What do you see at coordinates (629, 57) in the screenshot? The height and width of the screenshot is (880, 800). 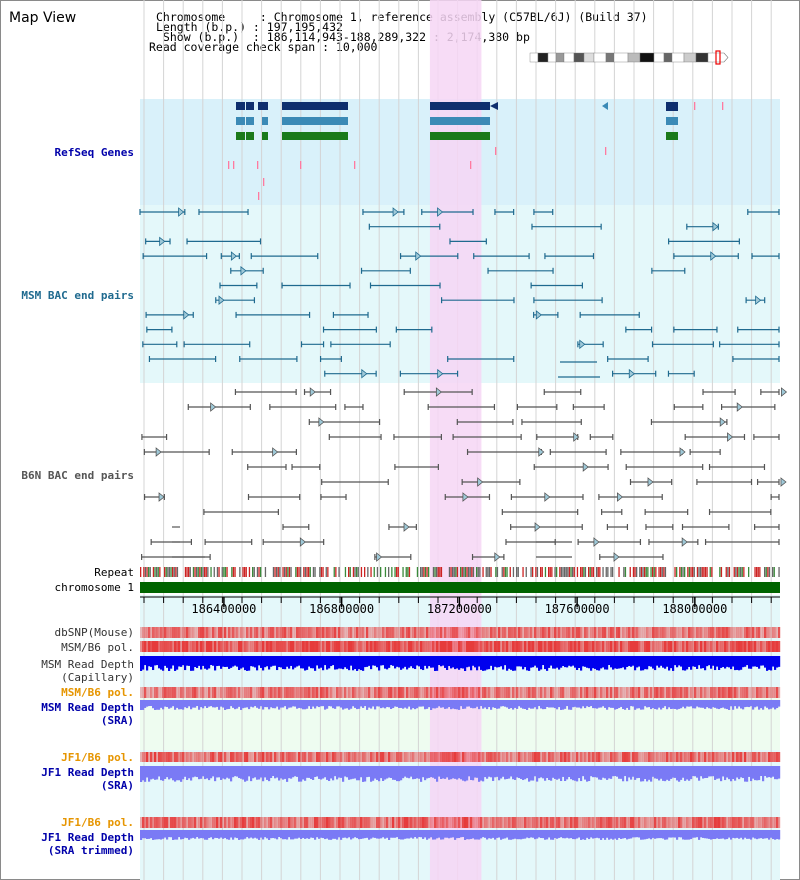 I see `chromosome-ideogram-icon` at bounding box center [629, 57].